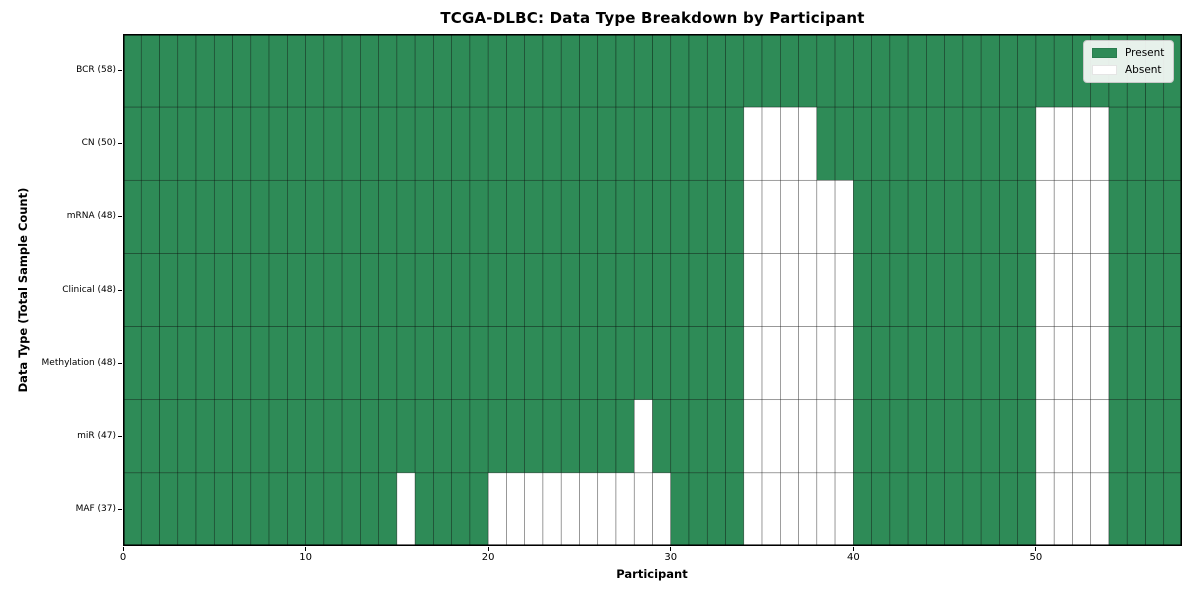 The image size is (1200, 600). Describe the element at coordinates (96, 70) in the screenshot. I see `y-tick-label: BCR (58)` at that location.